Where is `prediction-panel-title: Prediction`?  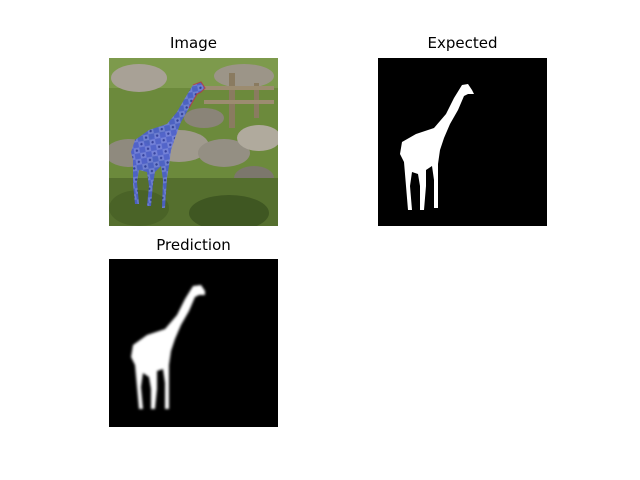 prediction-panel-title: Prediction is located at coordinates (193, 245).